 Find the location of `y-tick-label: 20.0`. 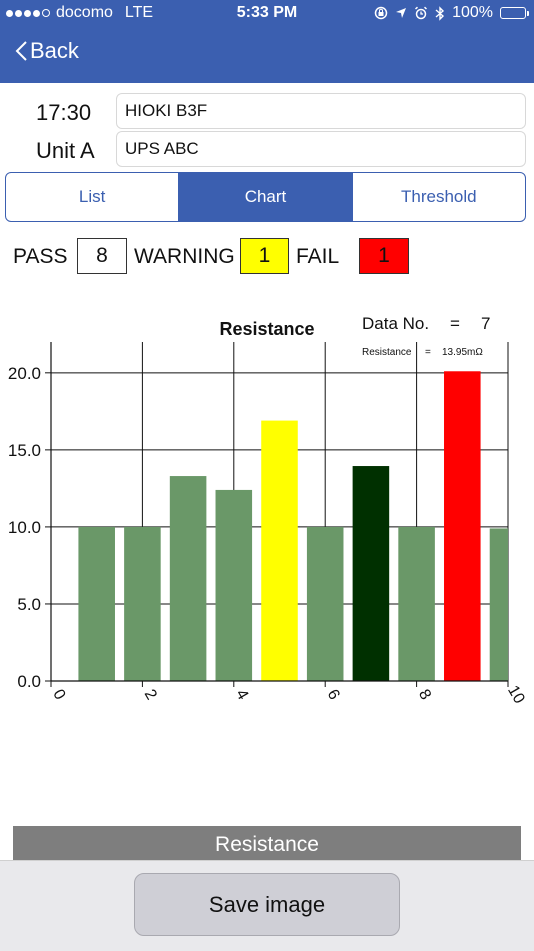

y-tick-label: 20.0 is located at coordinates (24, 373).